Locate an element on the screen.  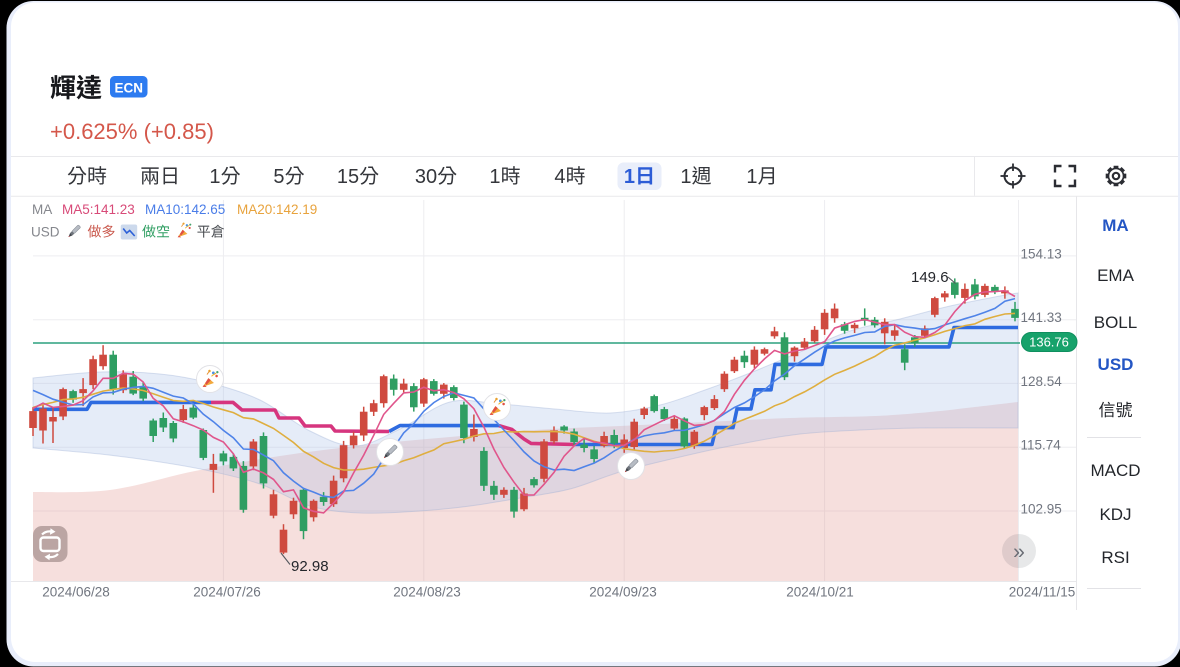
svg-text: 102.95 is located at coordinates (1041, 509).